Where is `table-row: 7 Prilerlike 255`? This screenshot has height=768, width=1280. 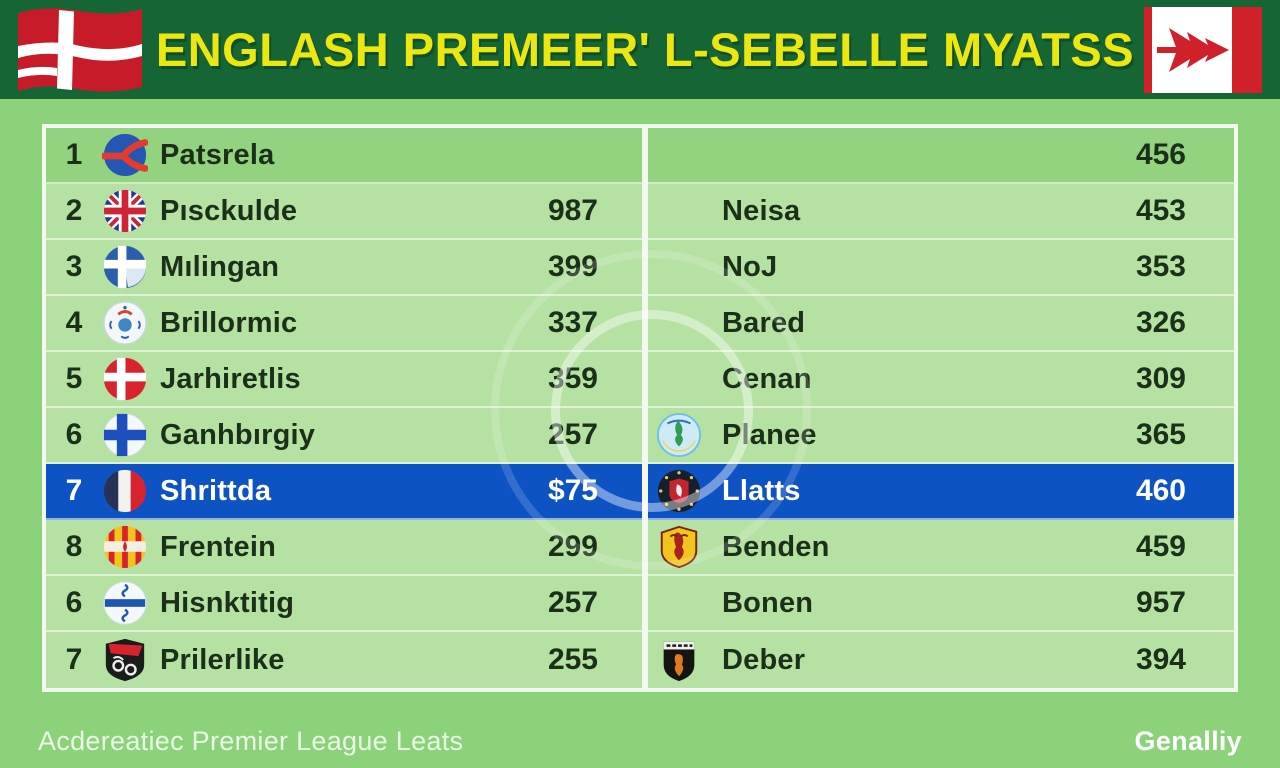
table-row: 7 Prilerlike 255 is located at coordinates (344, 660).